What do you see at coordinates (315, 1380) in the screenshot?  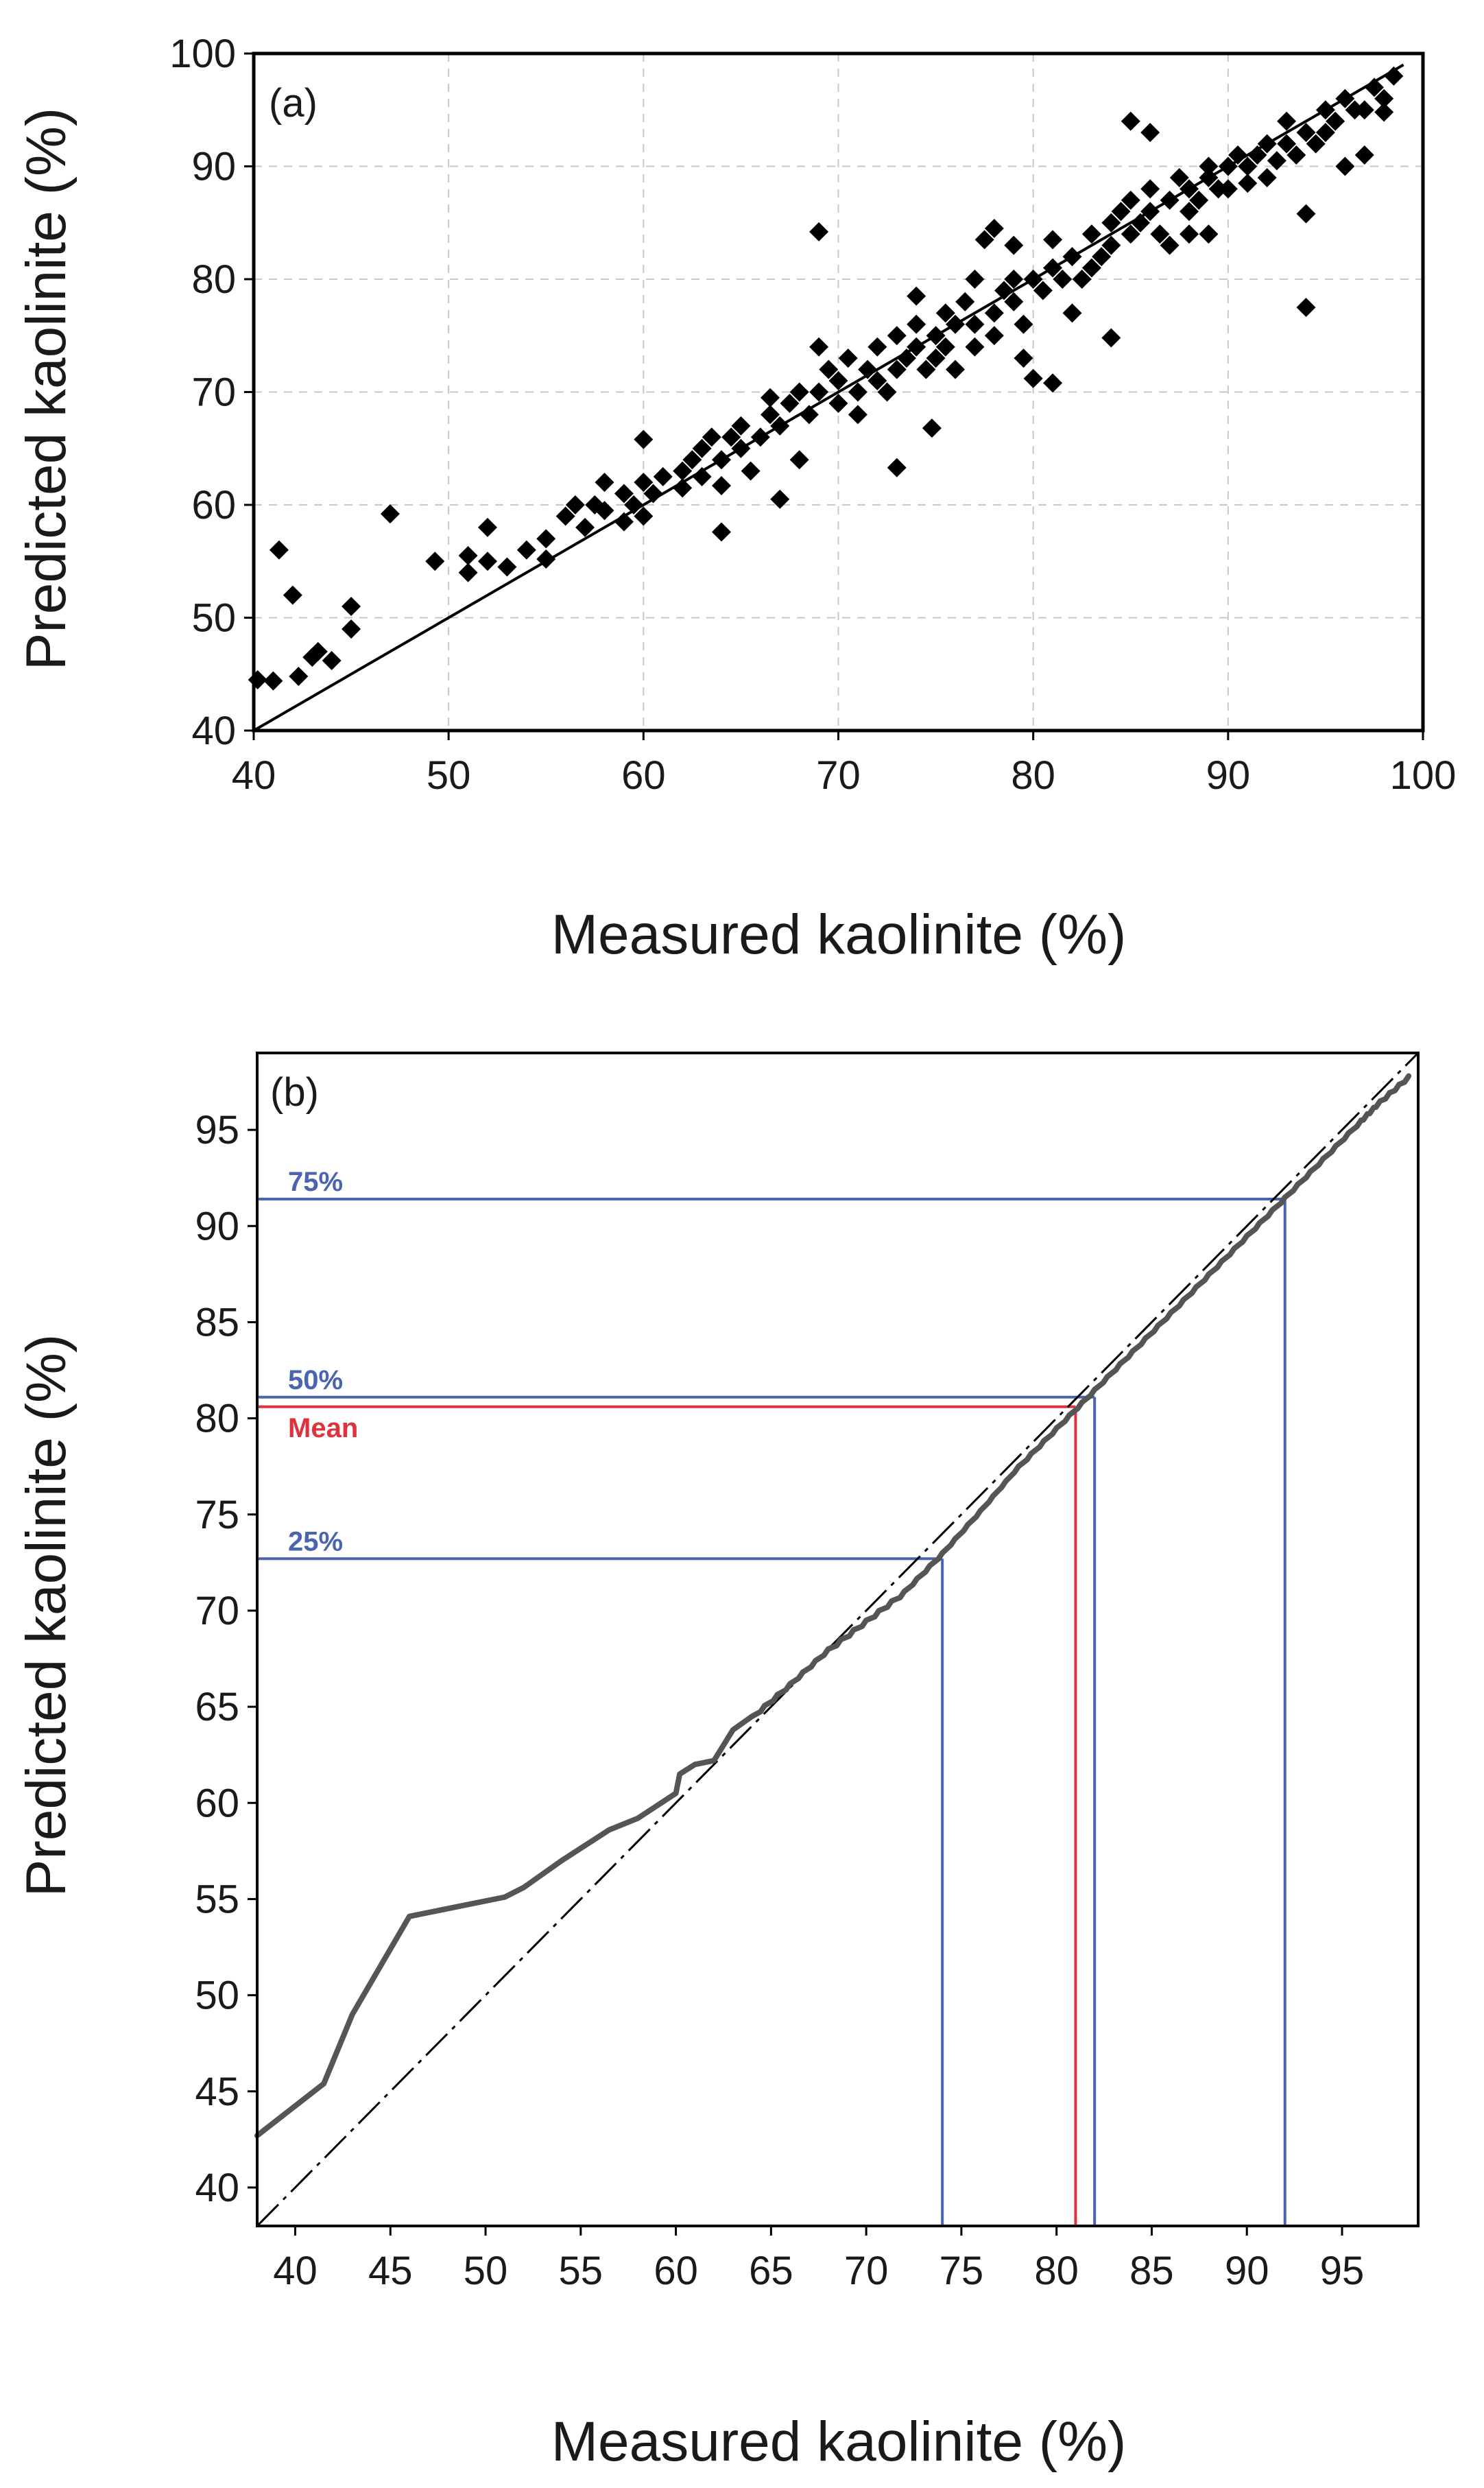 I see `quantile-label-50: 50%` at bounding box center [315, 1380].